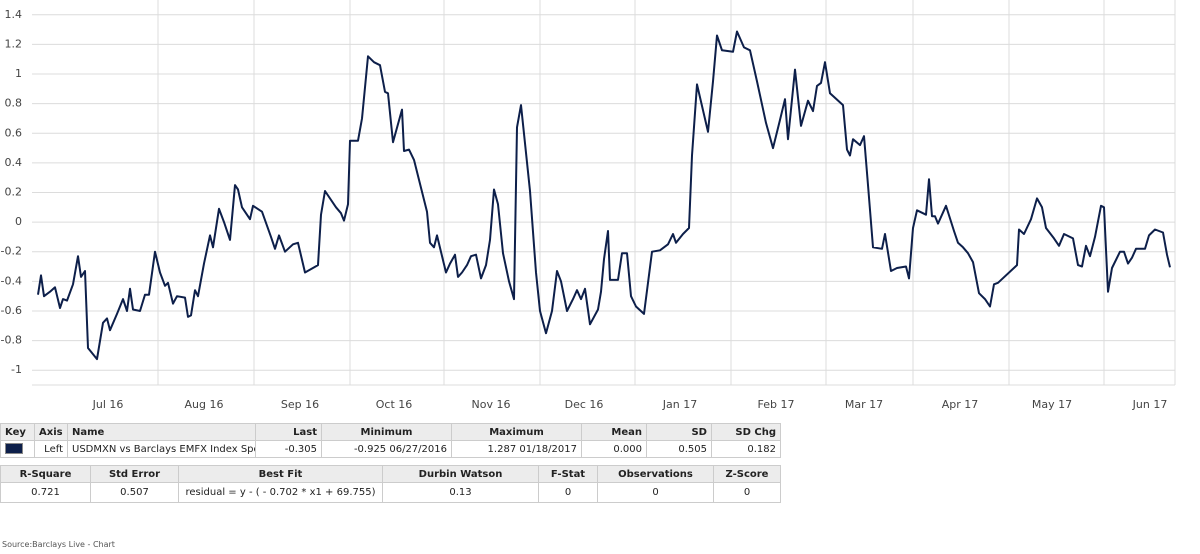  What do you see at coordinates (679, 404) in the screenshot?
I see `x-tick-label: Jan 17` at bounding box center [679, 404].